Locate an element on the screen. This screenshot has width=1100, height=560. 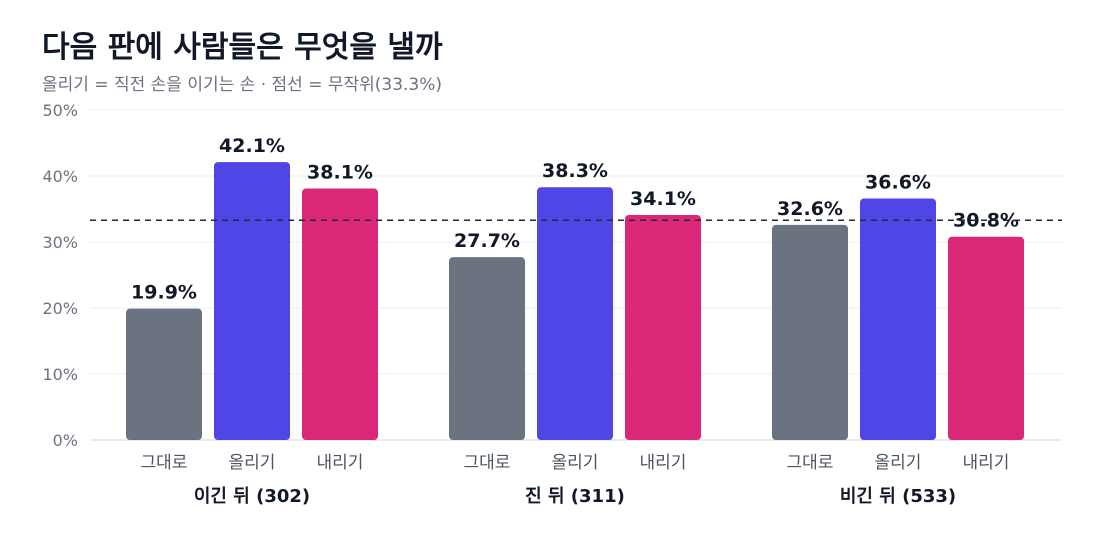
y-tick-label: 0% is located at coordinates (65, 440).